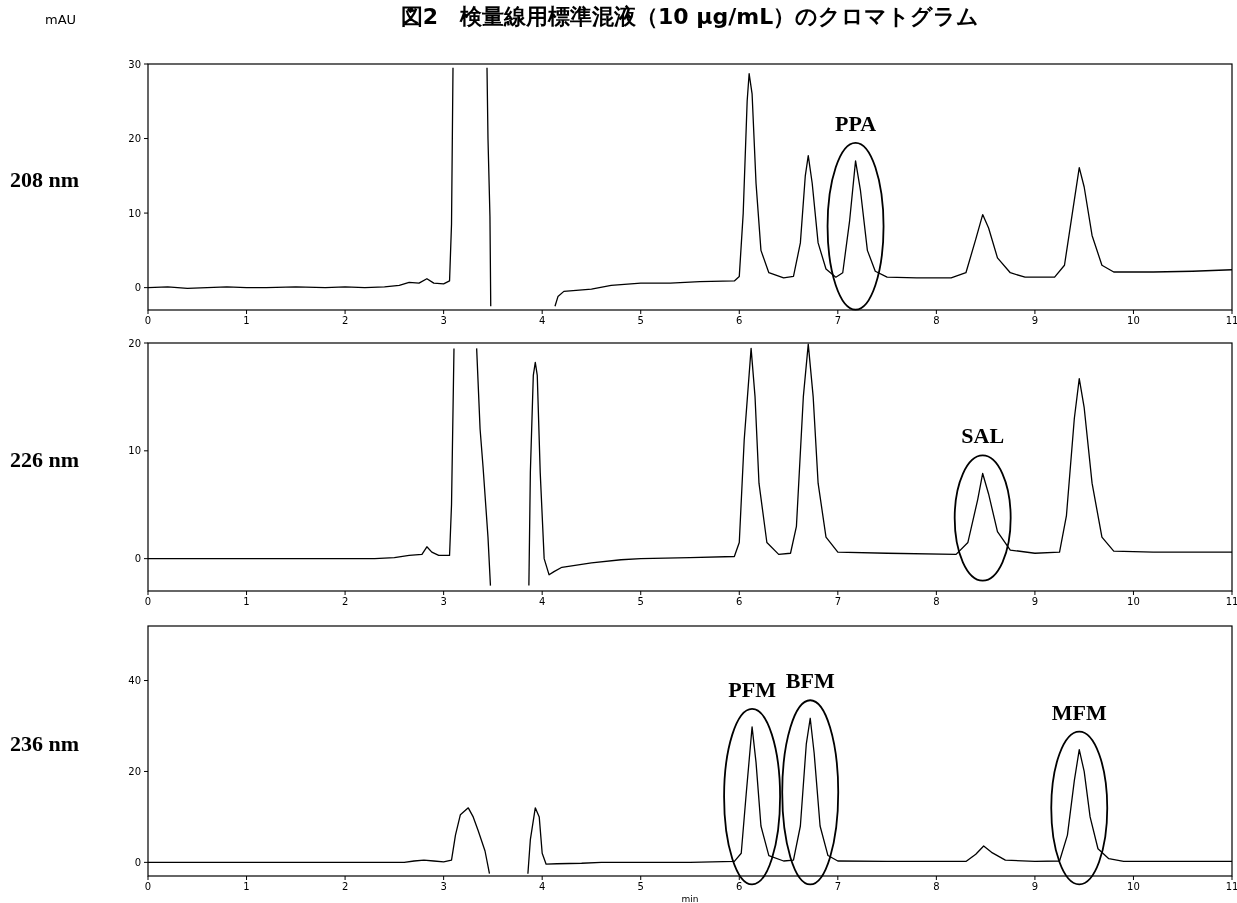 This screenshot has height=903, width=1237. What do you see at coordinates (690, 16) in the screenshot?
I see `chart-title: 図2 検量線用標準混液（10 μg/mL）のクロマトグラム` at bounding box center [690, 16].